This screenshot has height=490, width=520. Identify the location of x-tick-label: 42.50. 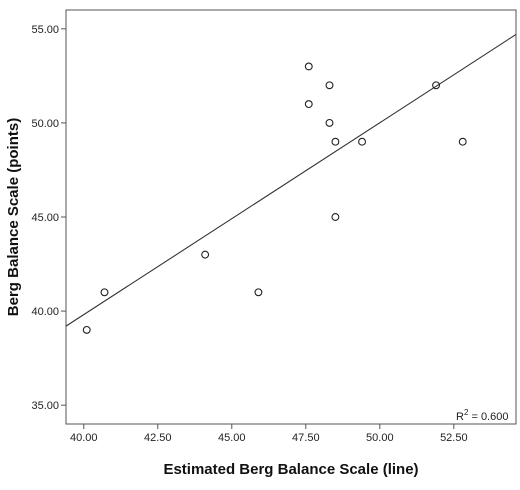
(158, 438).